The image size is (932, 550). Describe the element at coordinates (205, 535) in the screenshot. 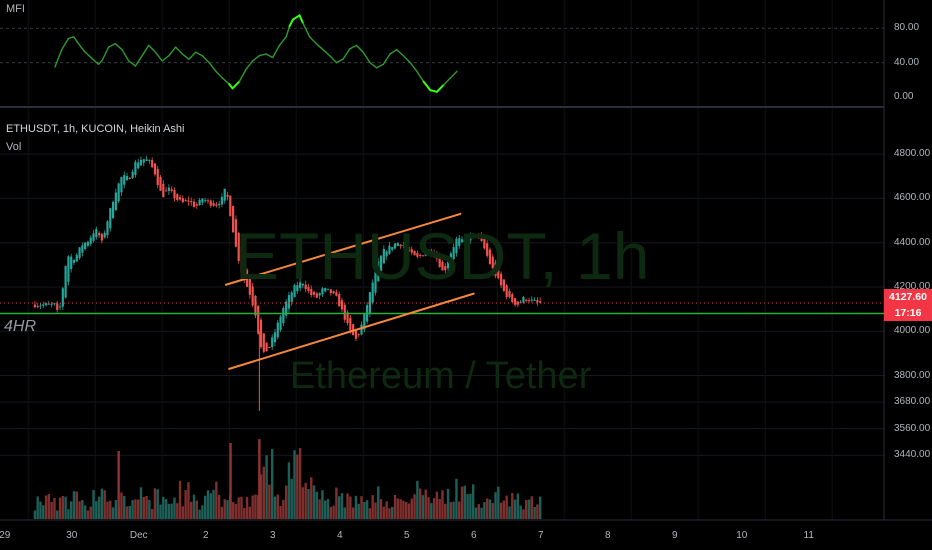

I see `time-tick-label: 2` at that location.